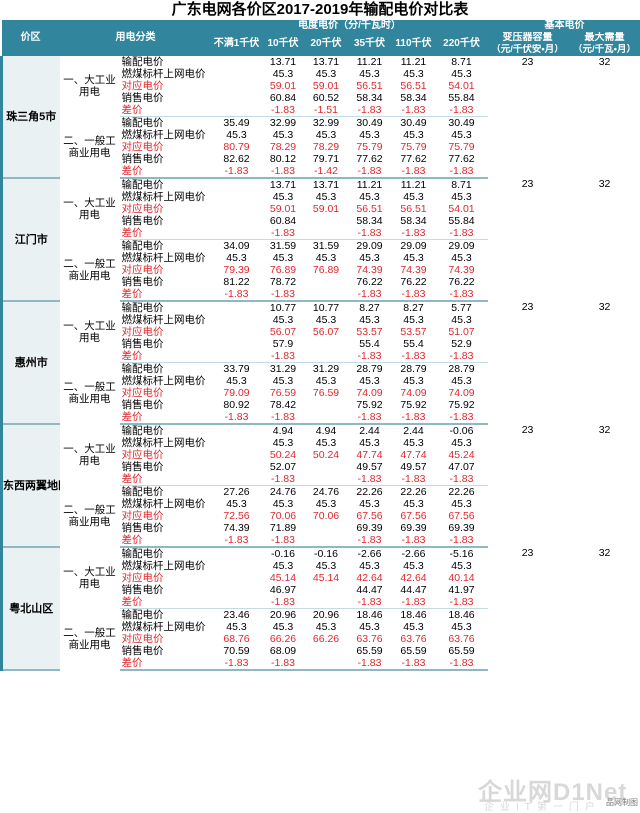  What do you see at coordinates (414, 369) in the screenshot?
I see `price-cell-v110: 28.79` at bounding box center [414, 369].